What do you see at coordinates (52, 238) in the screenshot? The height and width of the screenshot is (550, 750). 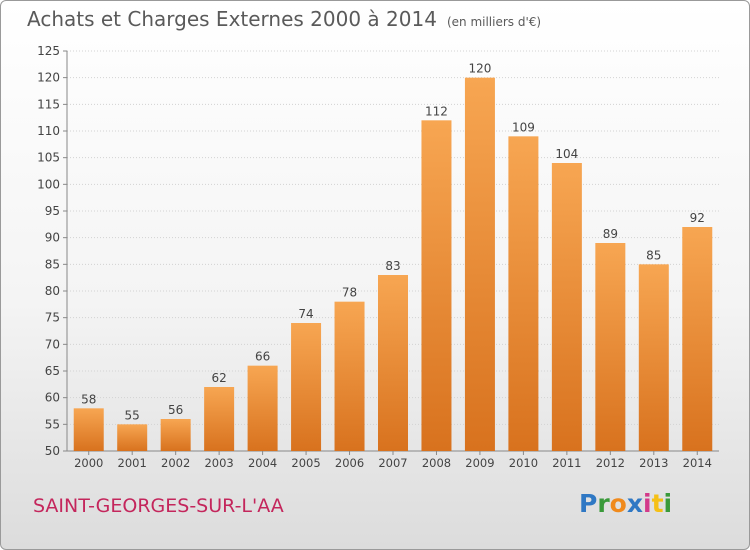 I see `y-tick-label: 90` at bounding box center [52, 238].